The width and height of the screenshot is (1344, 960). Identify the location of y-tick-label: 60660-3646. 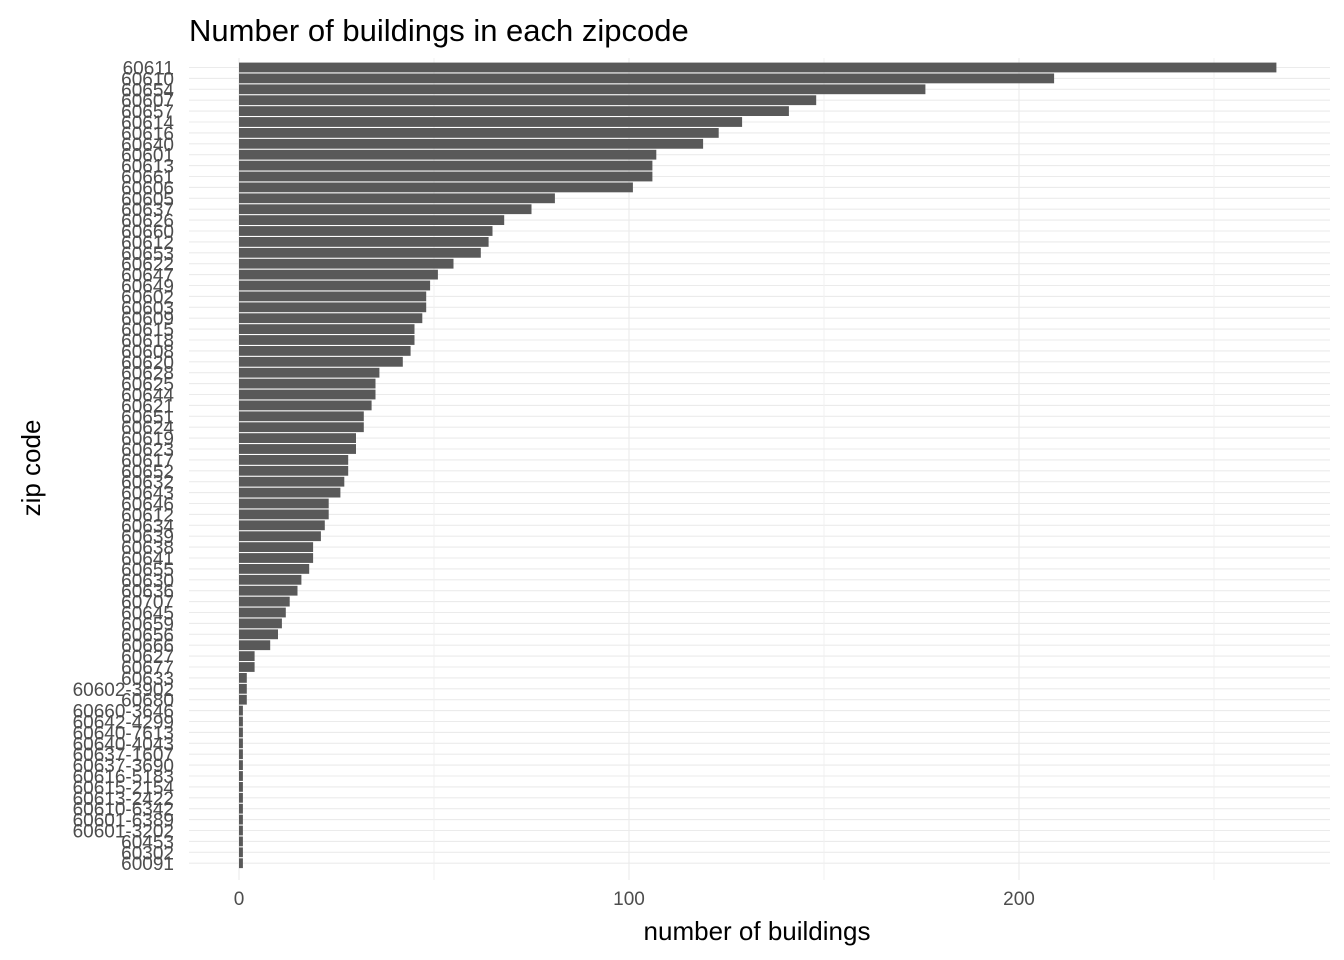
(123, 712).